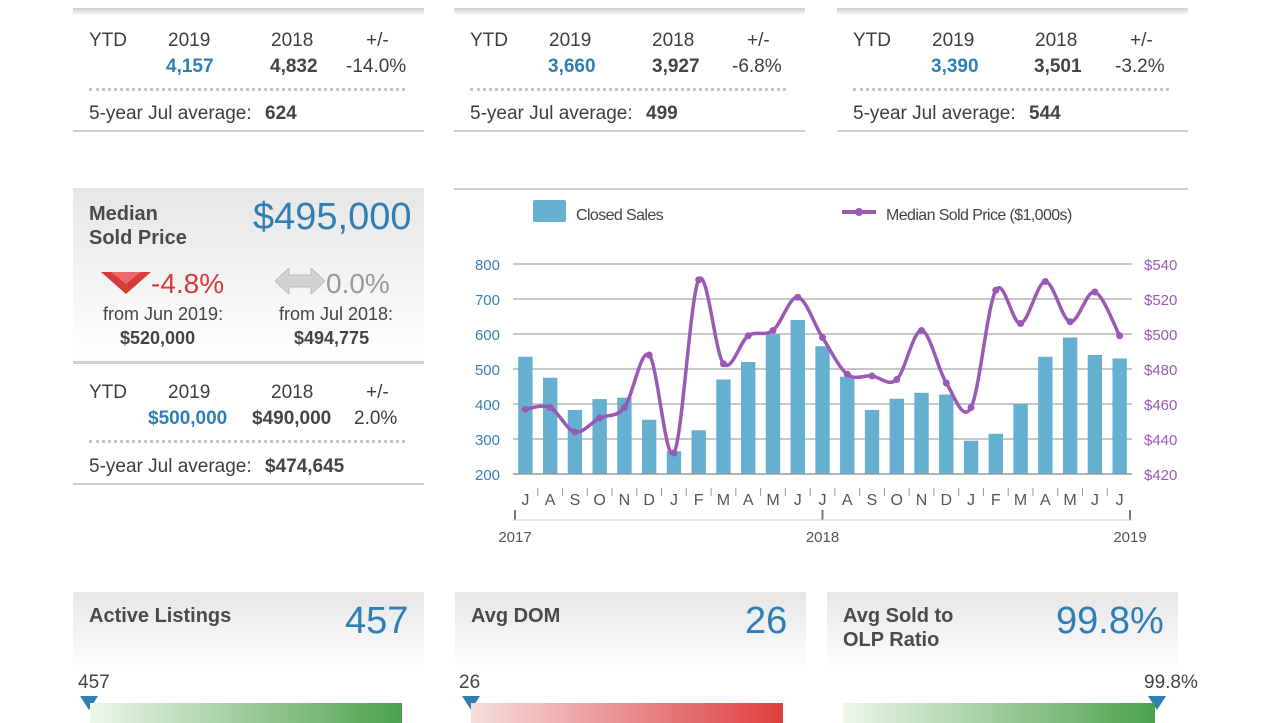 The image size is (1280, 723). I want to click on left-tick-label: 700, so click(487, 300).